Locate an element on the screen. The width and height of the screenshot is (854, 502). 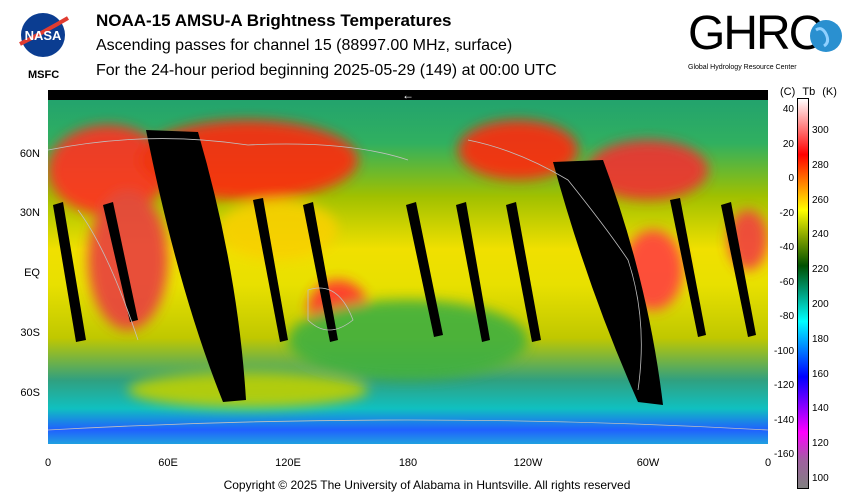
colorbar is located at coordinates (803, 293).